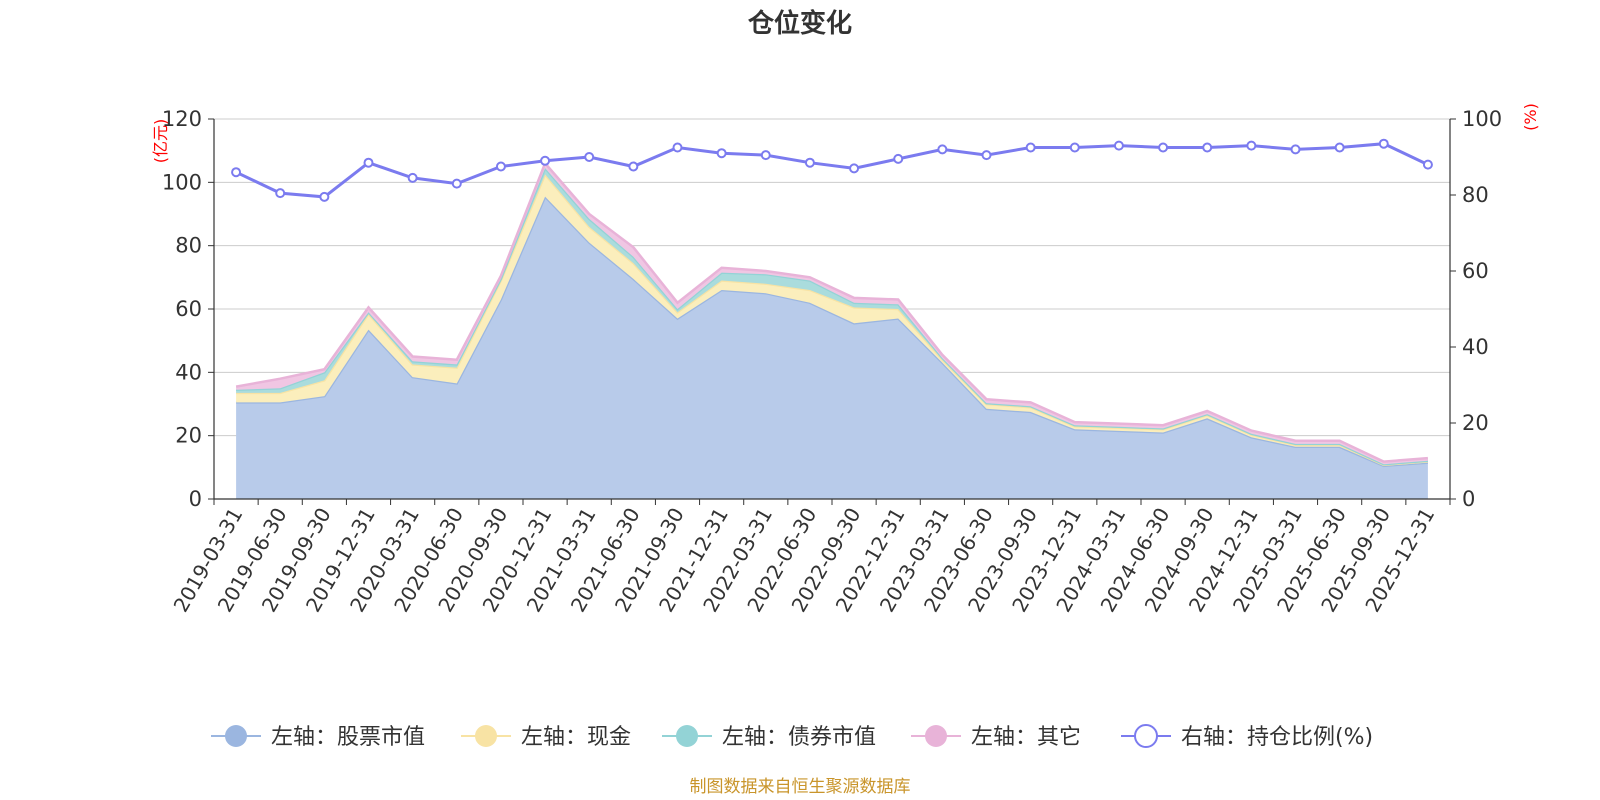 The height and width of the screenshot is (800, 1600). I want to click on right-tick-label: 100, so click(1482, 119).